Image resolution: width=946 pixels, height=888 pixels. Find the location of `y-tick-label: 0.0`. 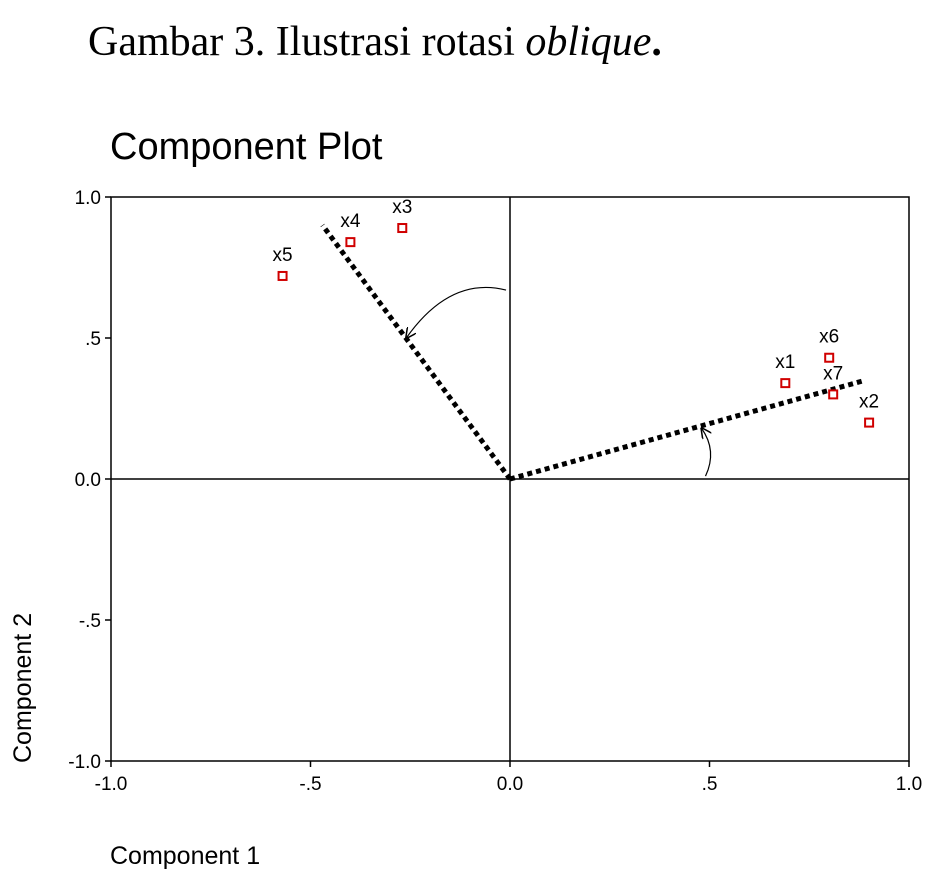

y-tick-label: 0.0 is located at coordinates (88, 480).